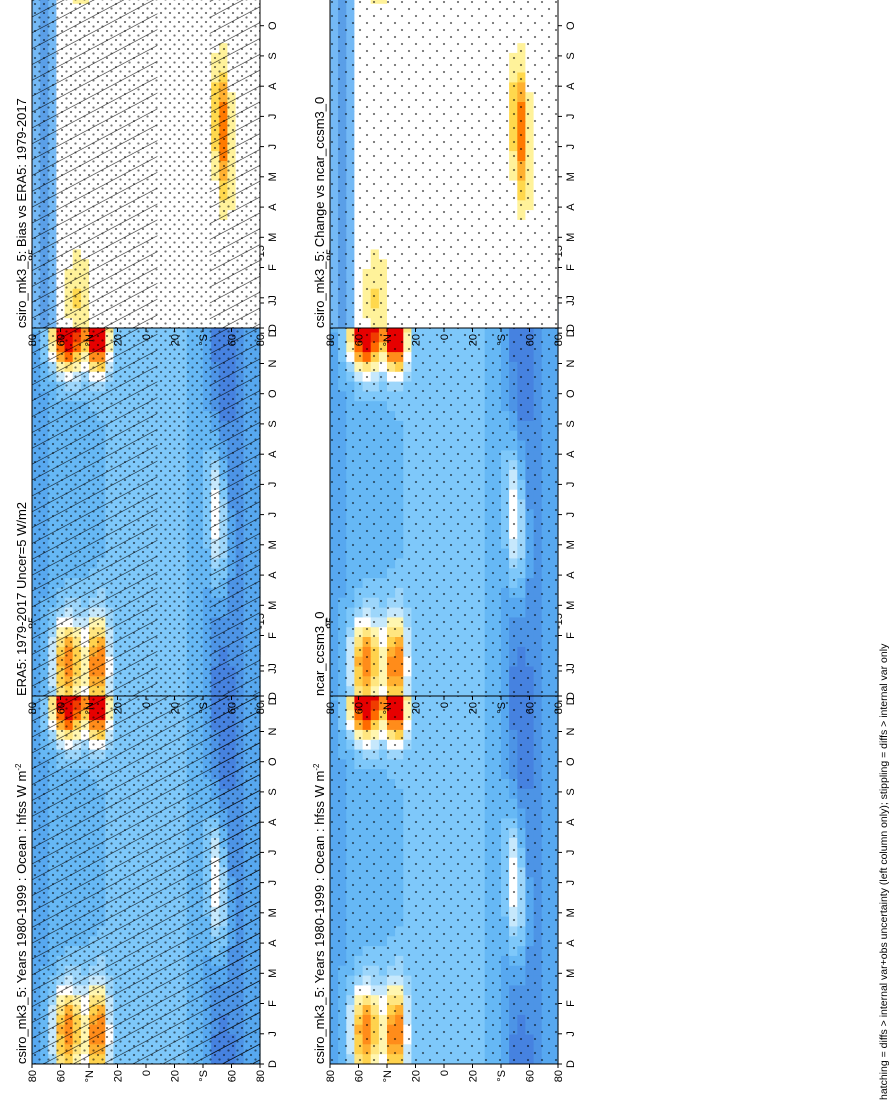 The height and width of the screenshot is (1100, 894). Describe the element at coordinates (444, 499) in the screenshot. I see `plot-area-model-ref` at that location.